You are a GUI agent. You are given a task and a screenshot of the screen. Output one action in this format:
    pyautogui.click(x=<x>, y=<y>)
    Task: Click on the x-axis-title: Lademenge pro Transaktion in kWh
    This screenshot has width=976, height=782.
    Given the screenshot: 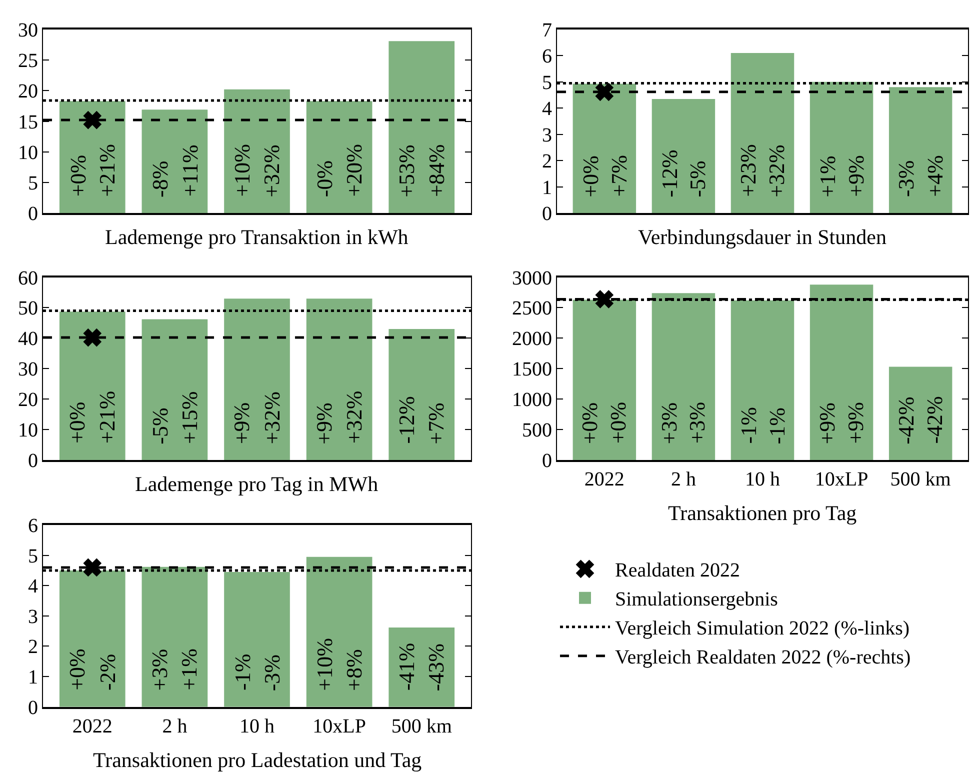 What is the action you would take?
    pyautogui.click(x=257, y=237)
    